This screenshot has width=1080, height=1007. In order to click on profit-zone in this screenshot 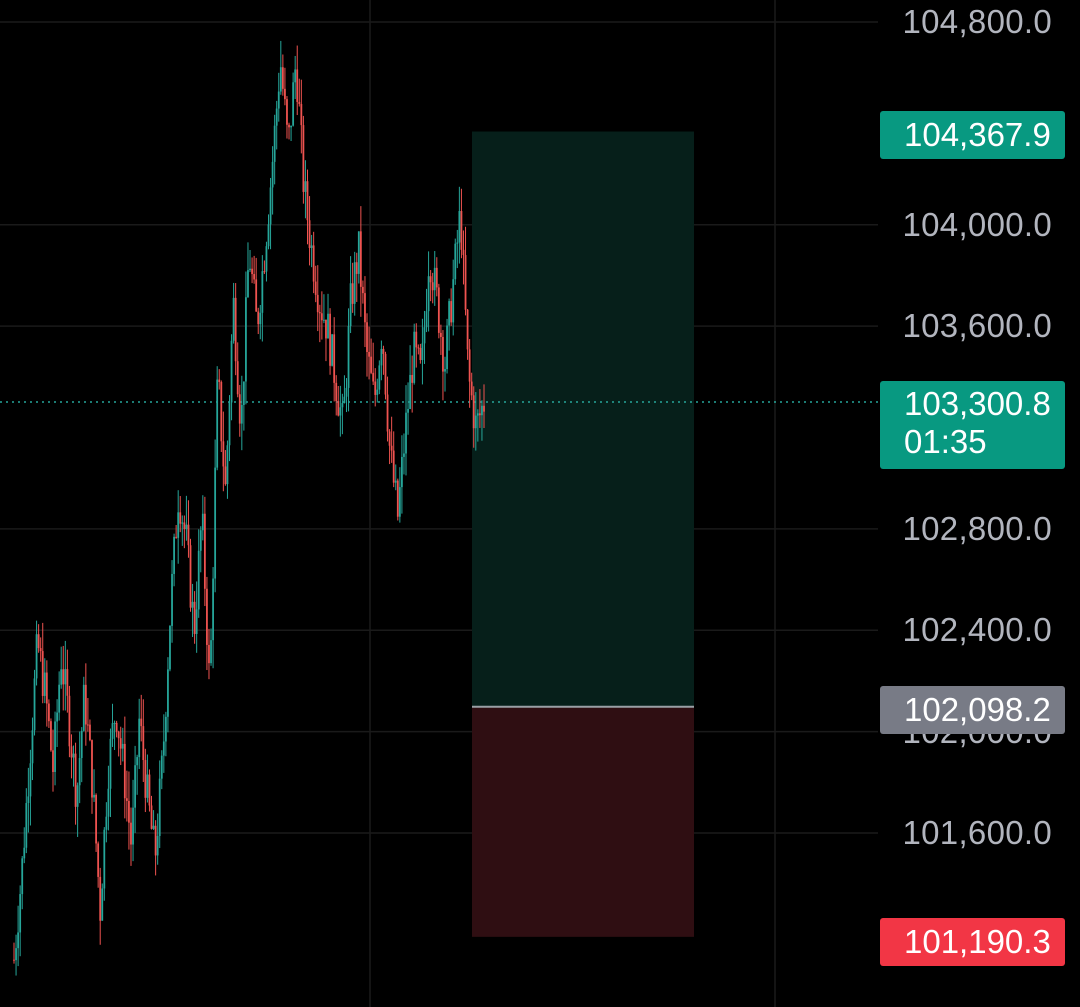, I will do `click(583, 419)`.